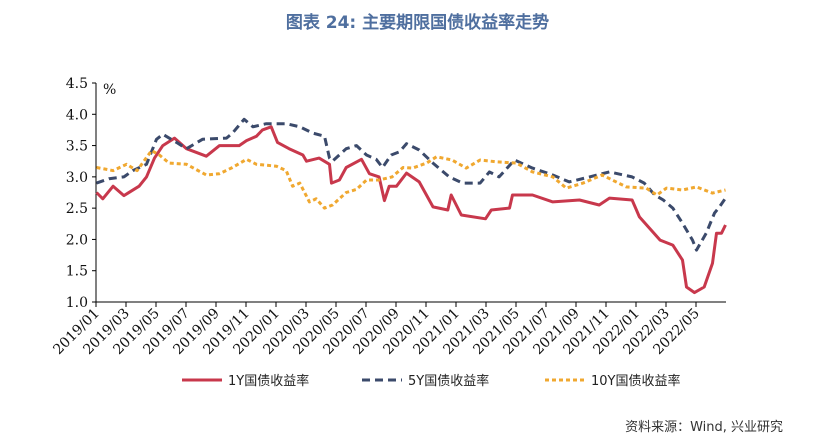 This screenshot has height=445, width=835. I want to click on source-note: 资料来源：Wind, 兴业研究, so click(704, 427).